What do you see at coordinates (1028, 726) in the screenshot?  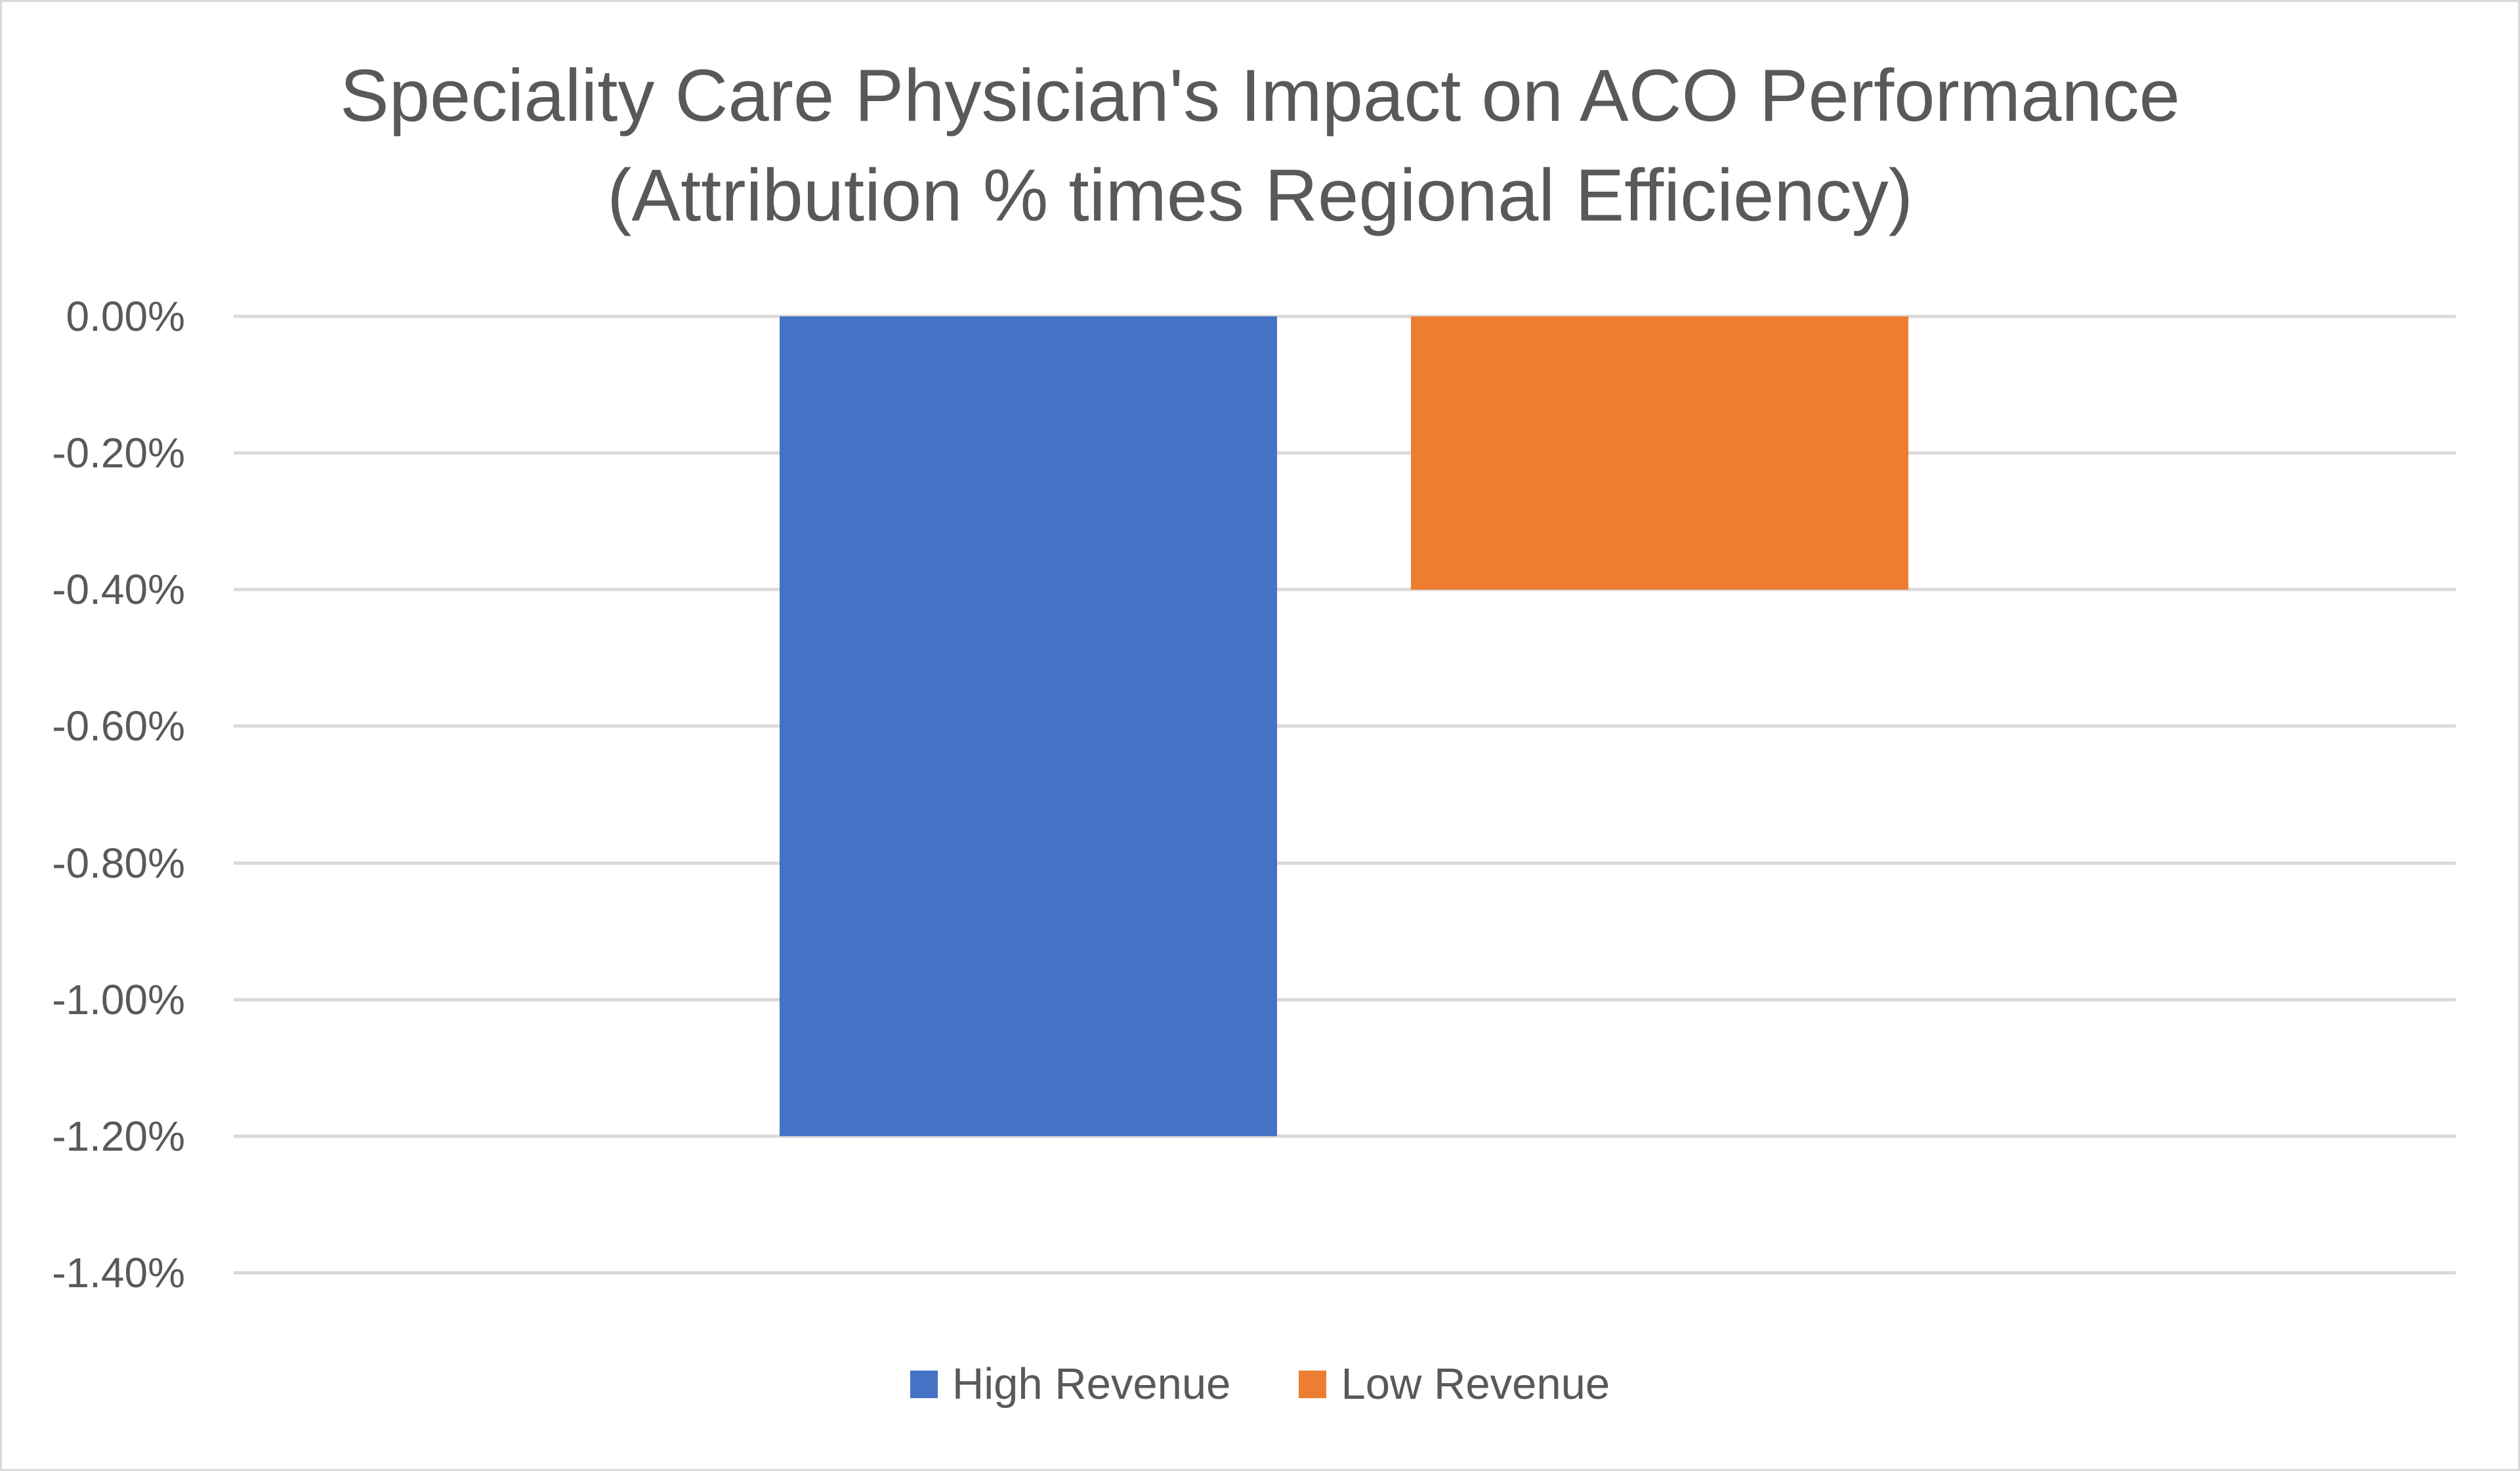 I see `bar-high-revenue` at bounding box center [1028, 726].